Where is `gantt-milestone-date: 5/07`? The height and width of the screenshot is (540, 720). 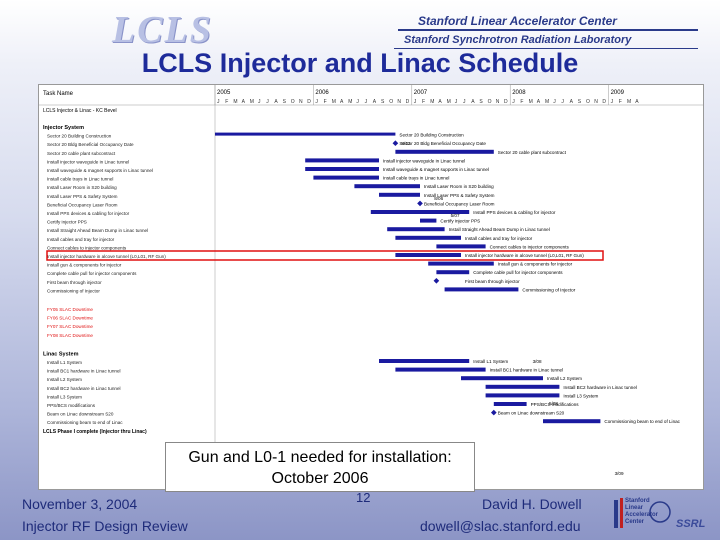 gantt-milestone-date: 5/07 is located at coordinates (455, 215).